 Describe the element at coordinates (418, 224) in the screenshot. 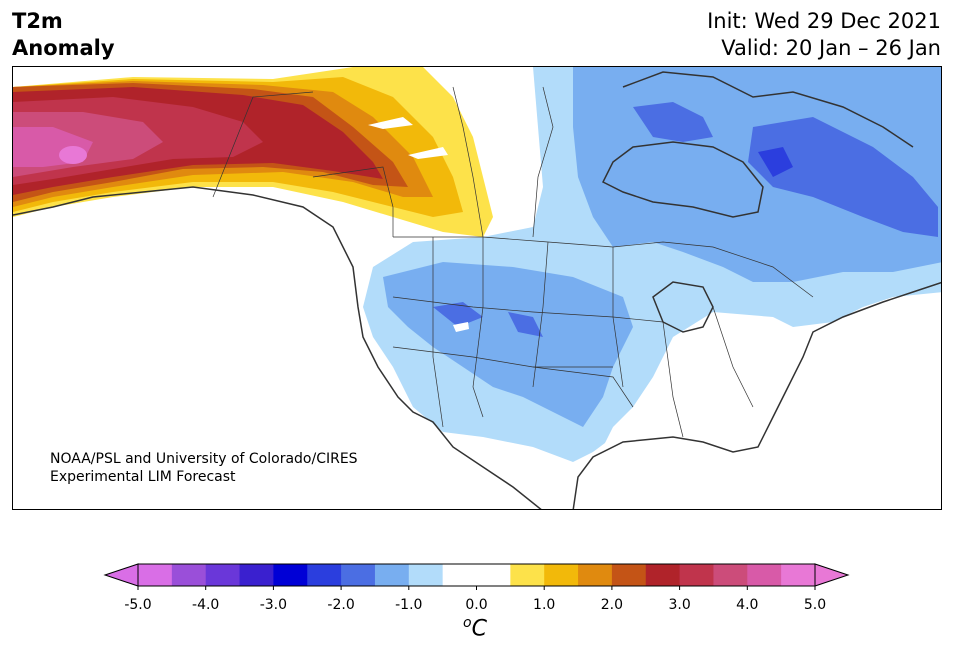

I see `lakes` at that location.